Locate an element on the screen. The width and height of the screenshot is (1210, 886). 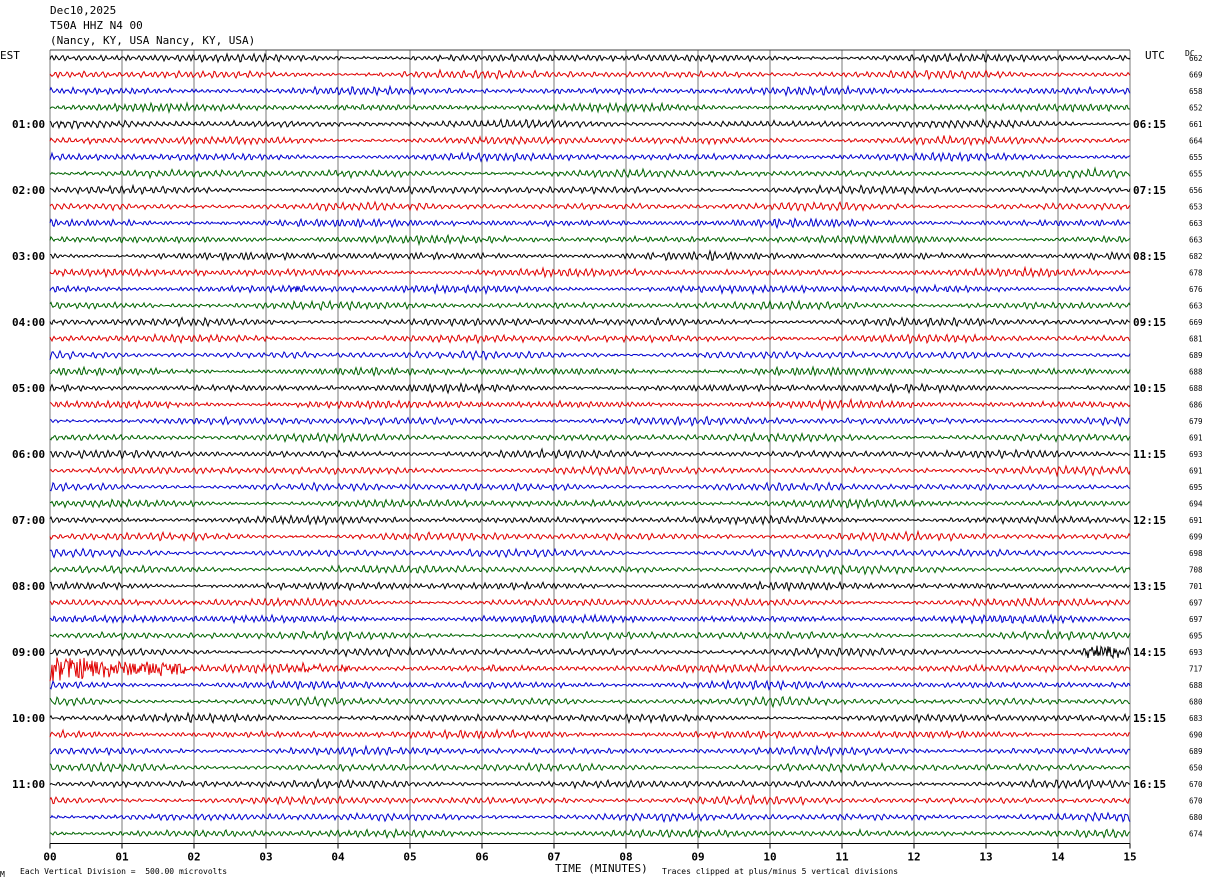
dc-value: 678 is located at coordinates (1196, 273).